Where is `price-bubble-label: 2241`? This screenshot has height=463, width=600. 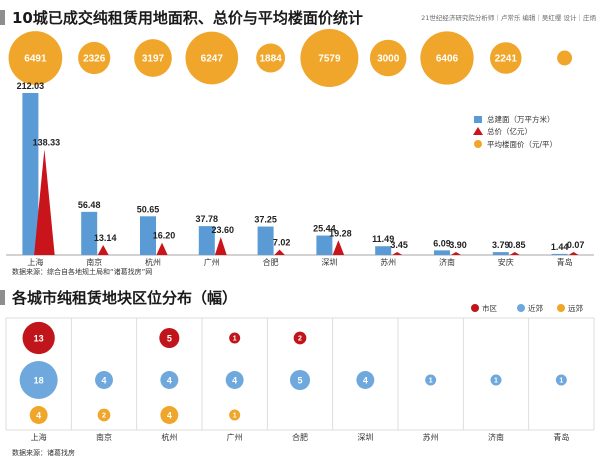 price-bubble-label: 2241 is located at coordinates (506, 59).